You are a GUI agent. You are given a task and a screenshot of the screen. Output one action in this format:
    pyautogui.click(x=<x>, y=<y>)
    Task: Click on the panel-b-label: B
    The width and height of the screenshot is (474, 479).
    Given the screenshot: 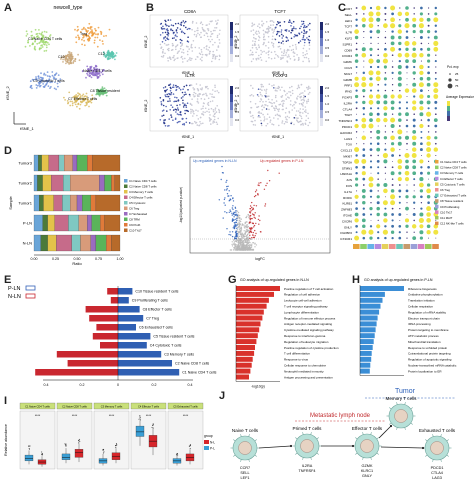 What is the action you would take?
    pyautogui.click(x=150, y=8)
    